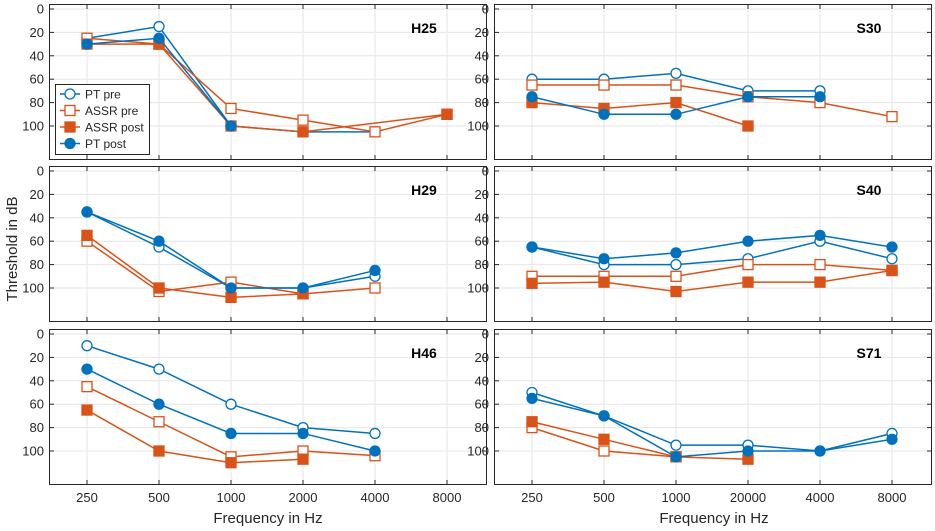 The height and width of the screenshot is (531, 935). What do you see at coordinates (424, 353) in the screenshot?
I see `panel-title: H46` at bounding box center [424, 353].